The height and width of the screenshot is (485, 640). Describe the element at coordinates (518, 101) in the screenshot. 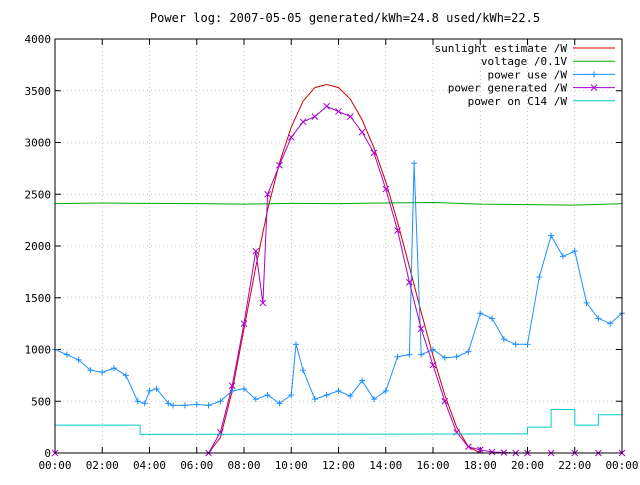

I see `legend-label: power on C14 /W` at that location.